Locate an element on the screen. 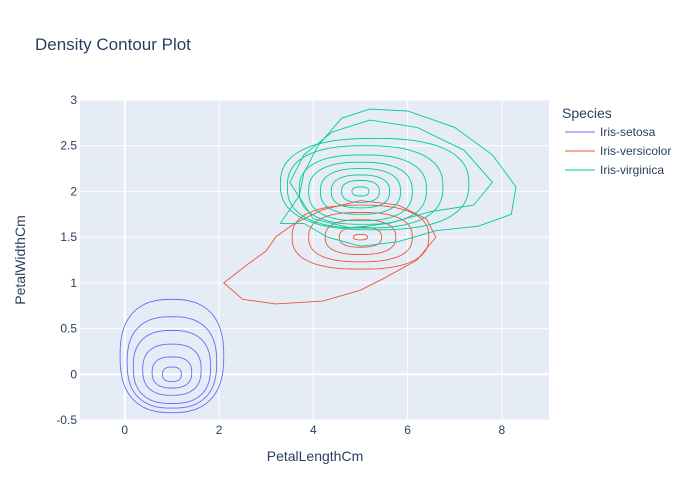  y-tick-label: 2.5 is located at coordinates (68, 146).